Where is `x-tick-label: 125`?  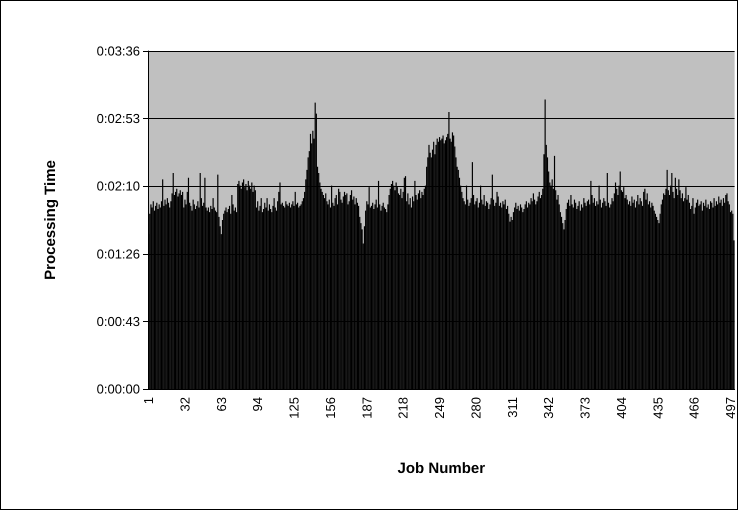 x-tick-label: 125 is located at coordinates (294, 408).